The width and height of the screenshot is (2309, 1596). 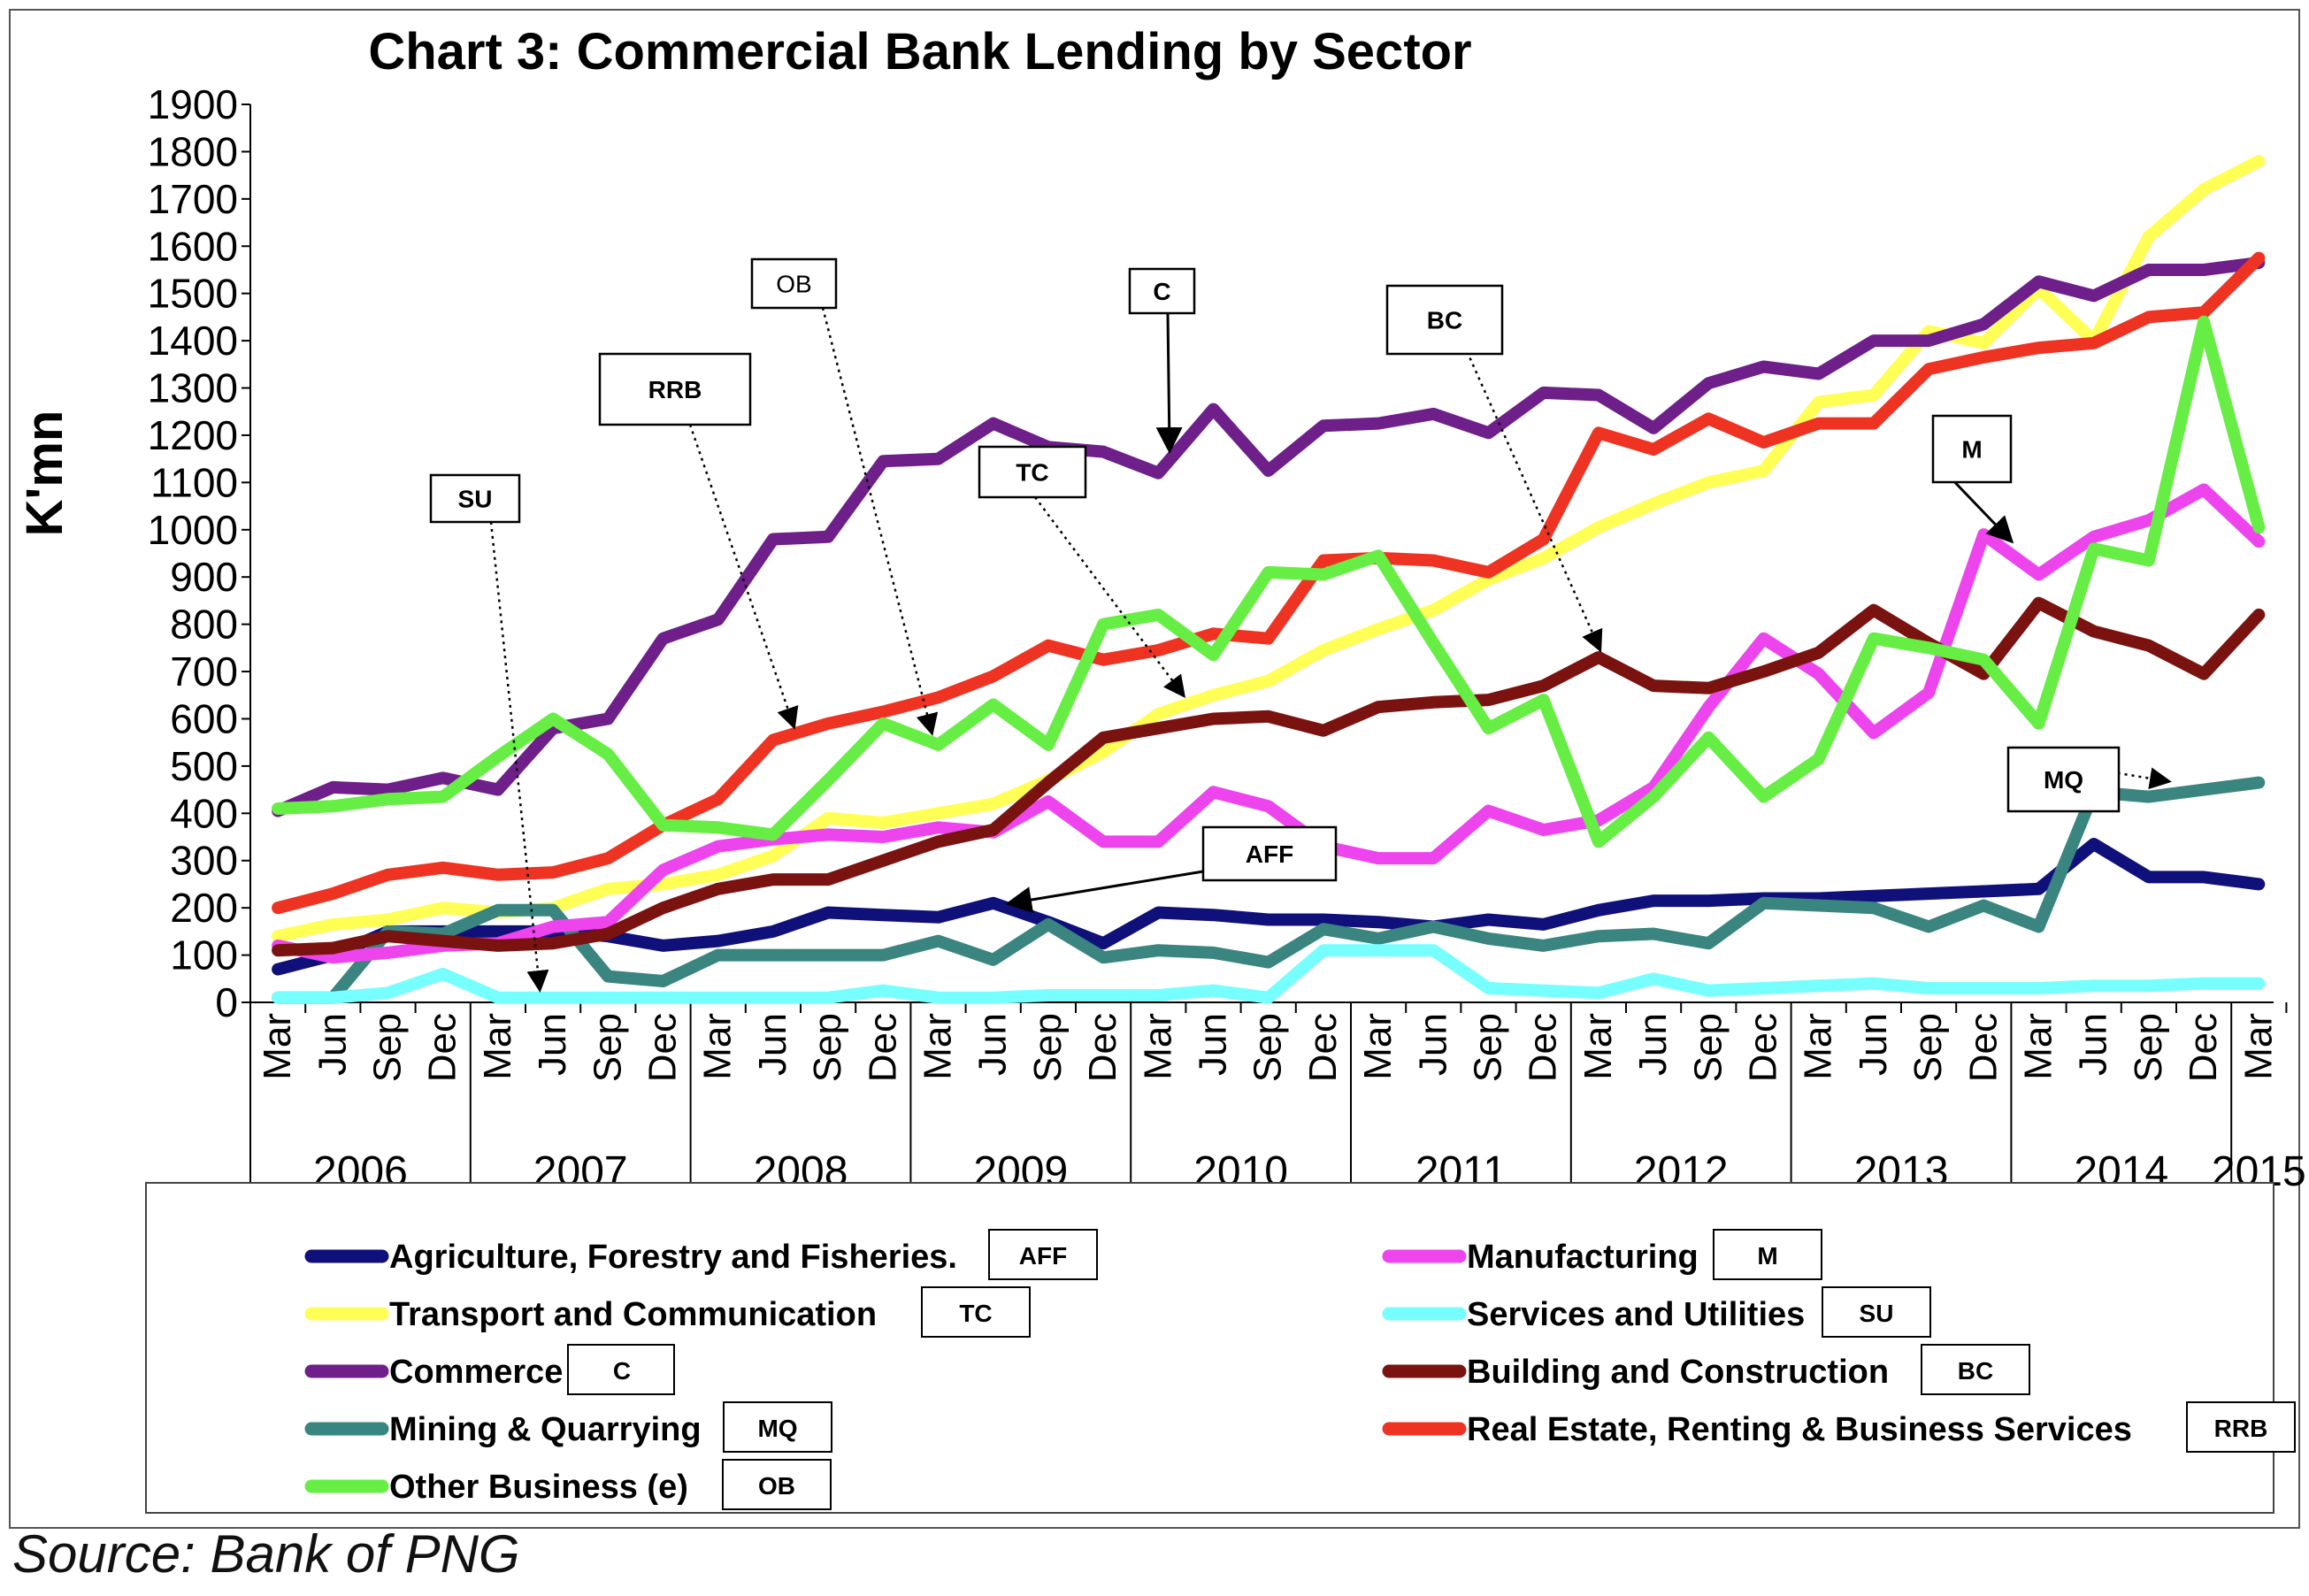 I want to click on y-tick-label: 600, so click(x=204, y=718).